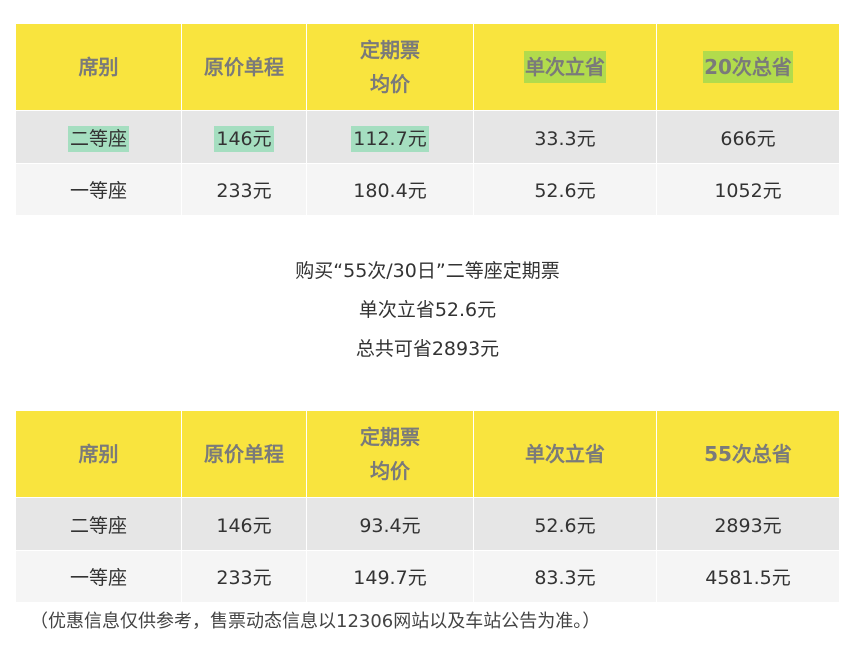 The width and height of the screenshot is (855, 654). Describe the element at coordinates (427, 576) in the screenshot. I see `table-row: 一等座 233元 149.7元 83.3元 4581.5元` at that location.